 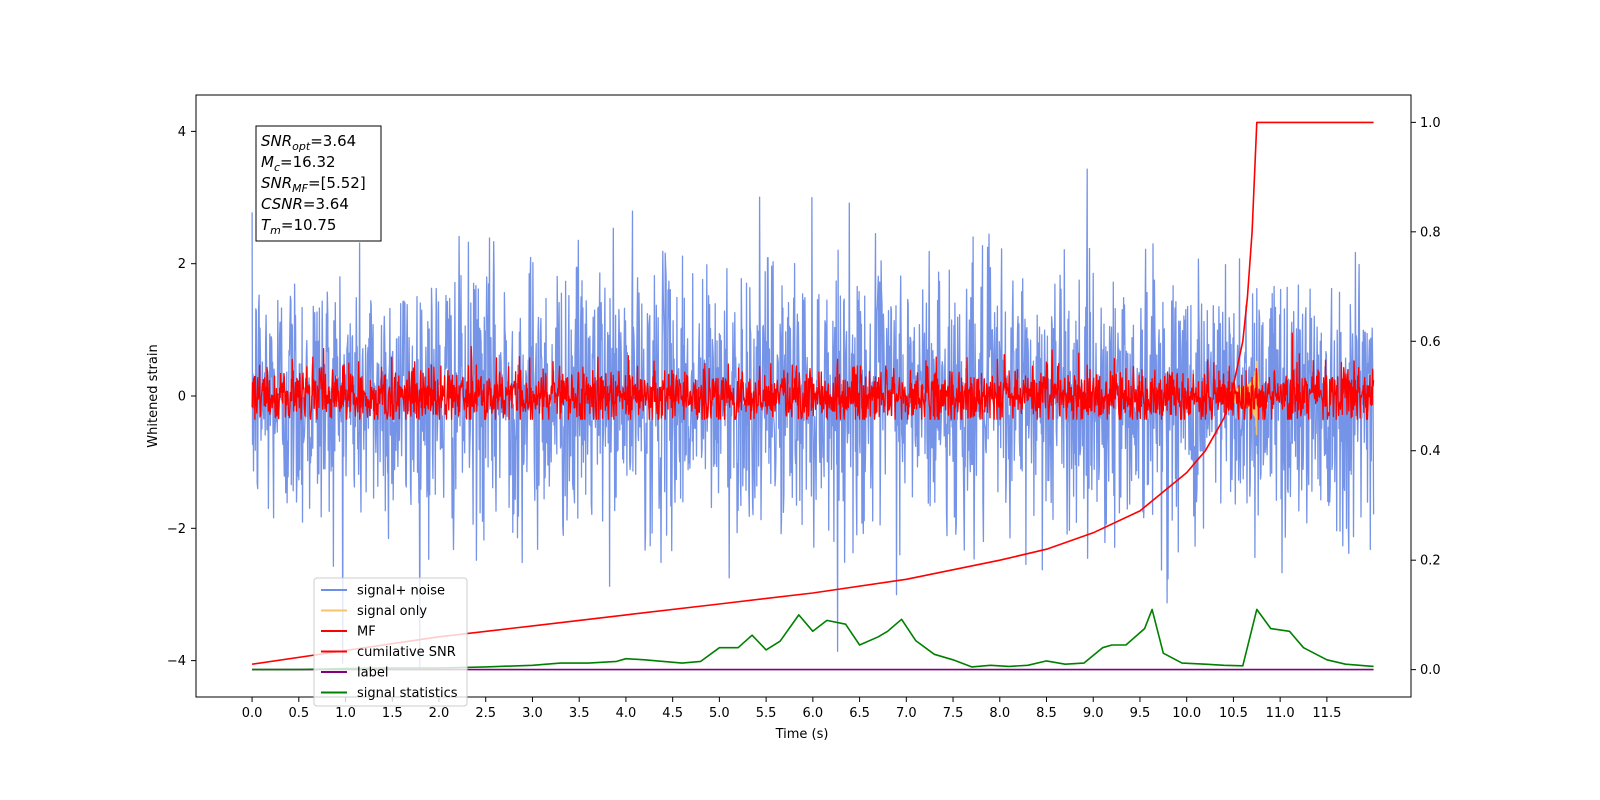 I want to click on annotation-line: Tm=10.75, so click(x=298, y=226).